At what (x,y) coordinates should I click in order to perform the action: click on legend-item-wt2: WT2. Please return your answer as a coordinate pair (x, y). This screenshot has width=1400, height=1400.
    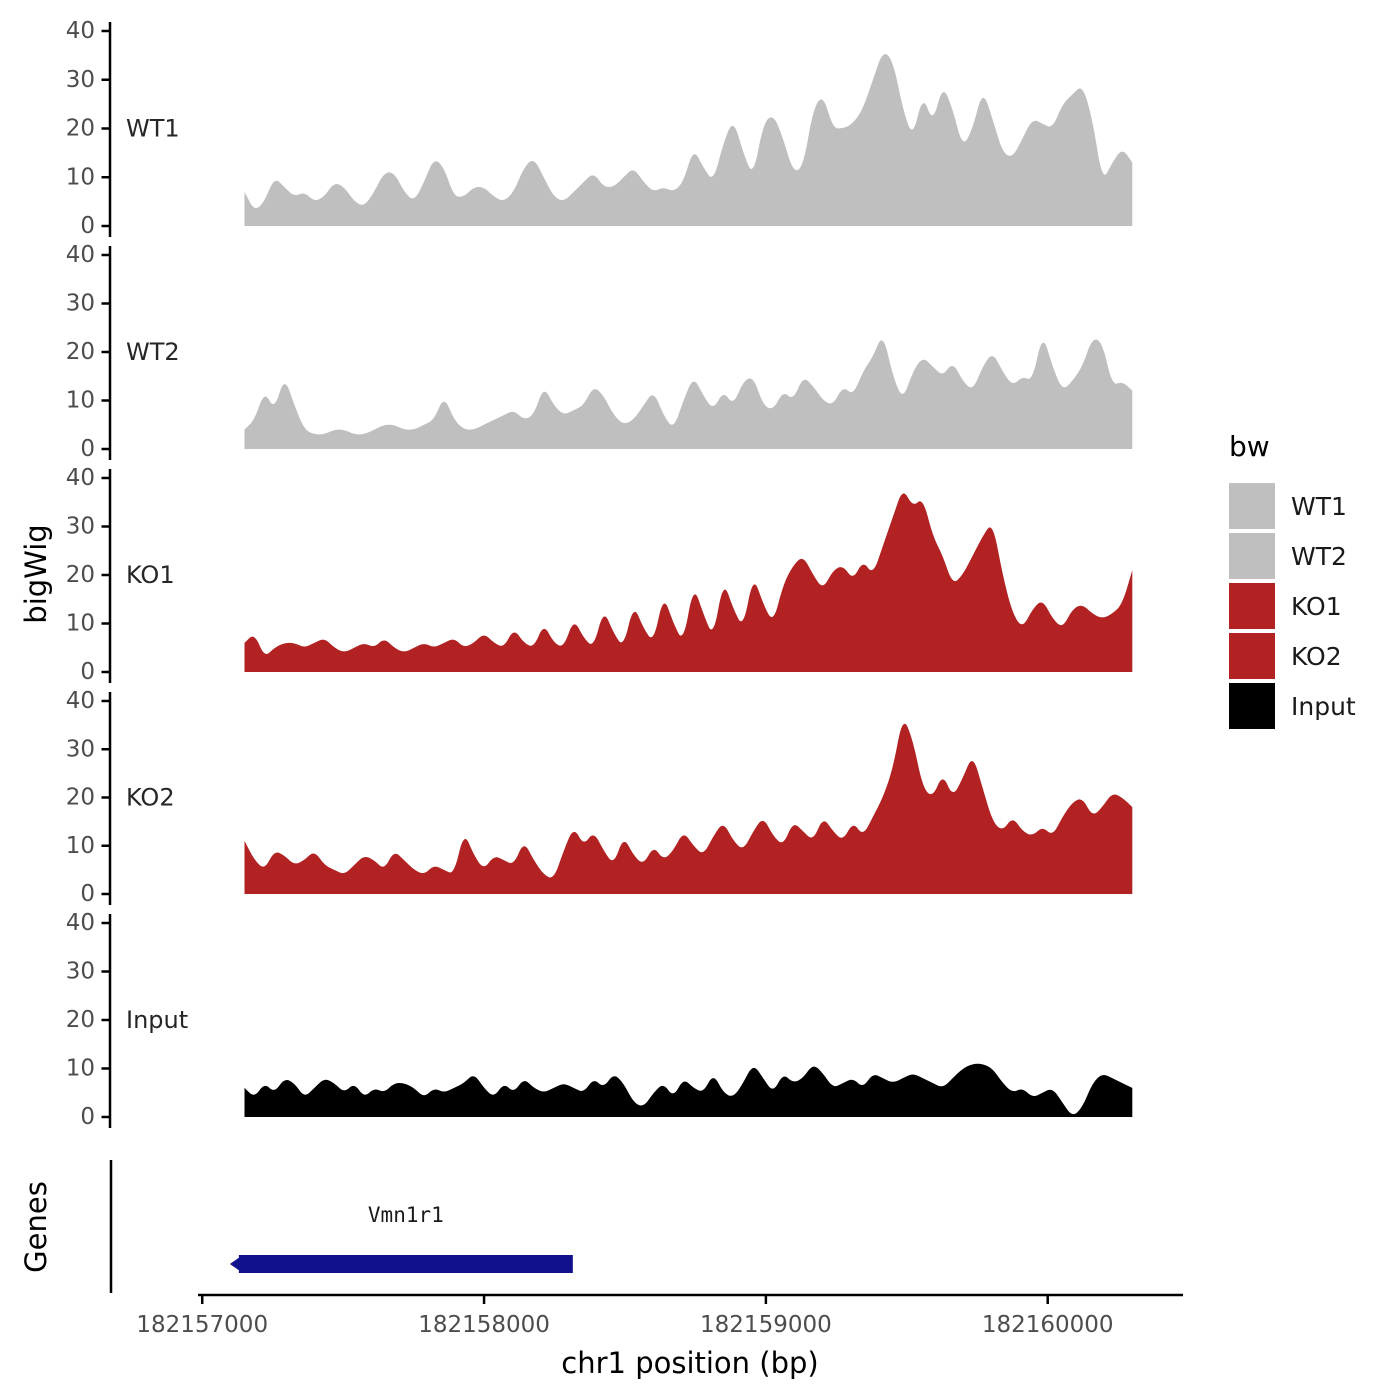
    Looking at the image, I should click on (1292, 556).